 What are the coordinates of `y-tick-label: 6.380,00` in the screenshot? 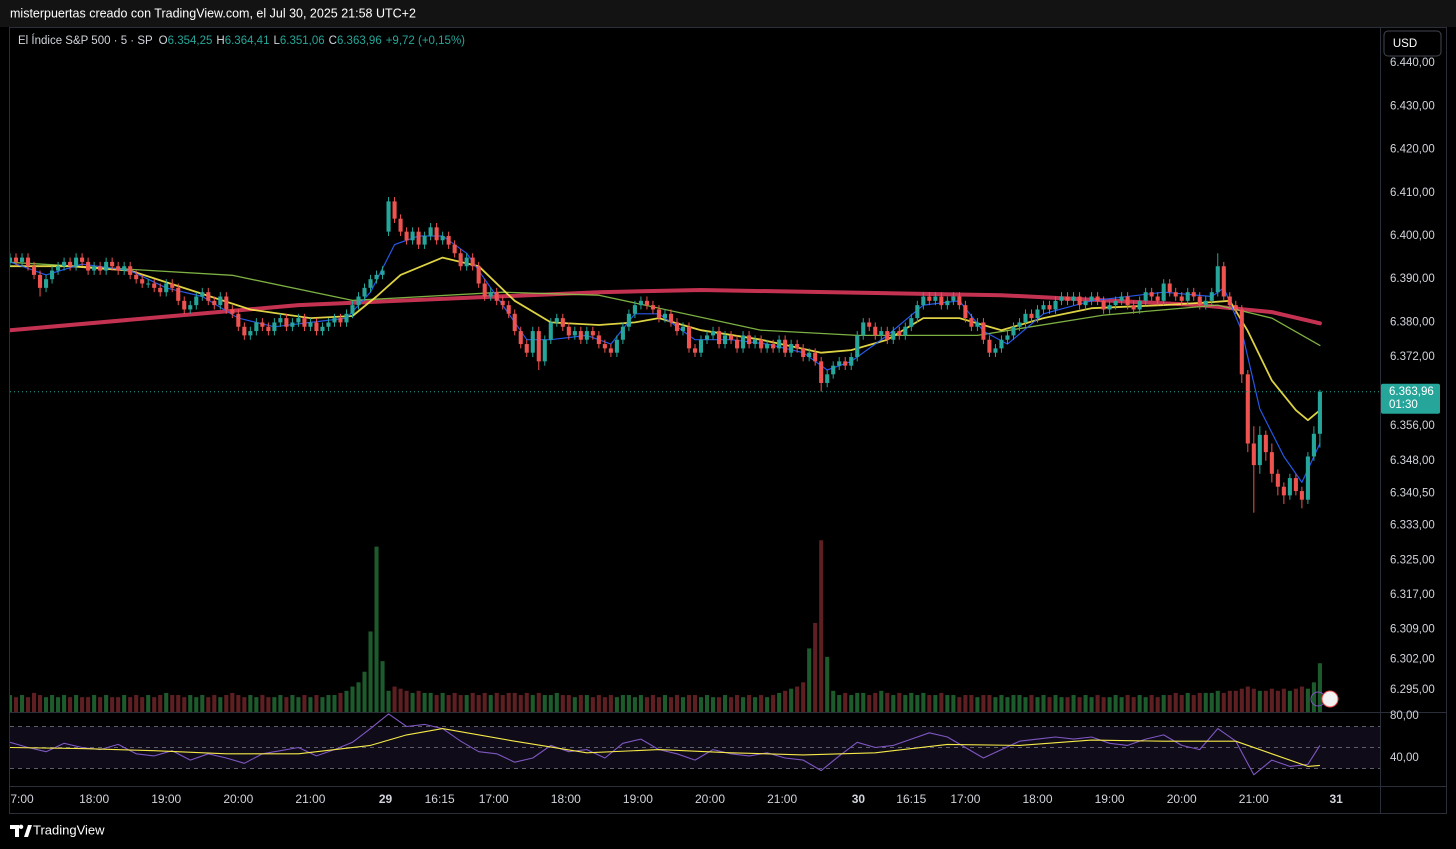 It's located at (1412, 322).